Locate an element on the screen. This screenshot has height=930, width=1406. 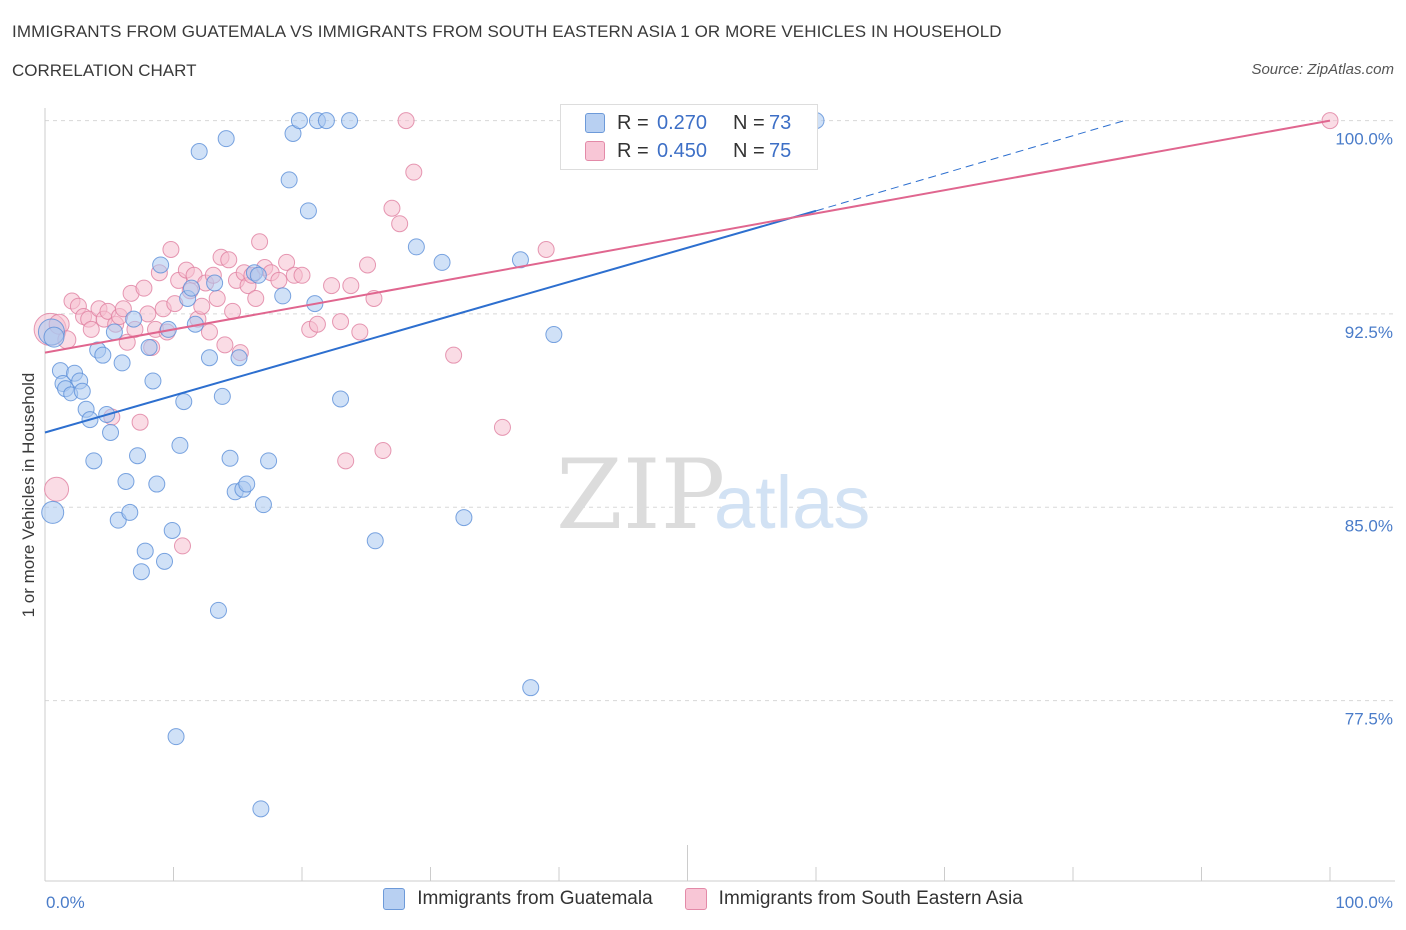
x-tick-label: 100.0% is located at coordinates (1364, 902).